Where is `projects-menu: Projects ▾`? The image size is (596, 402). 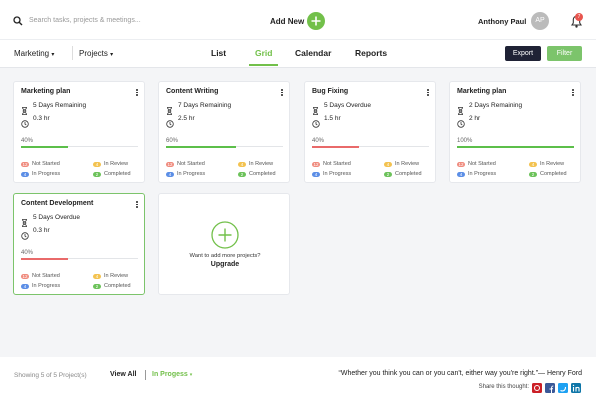 projects-menu: Projects ▾ is located at coordinates (96, 53).